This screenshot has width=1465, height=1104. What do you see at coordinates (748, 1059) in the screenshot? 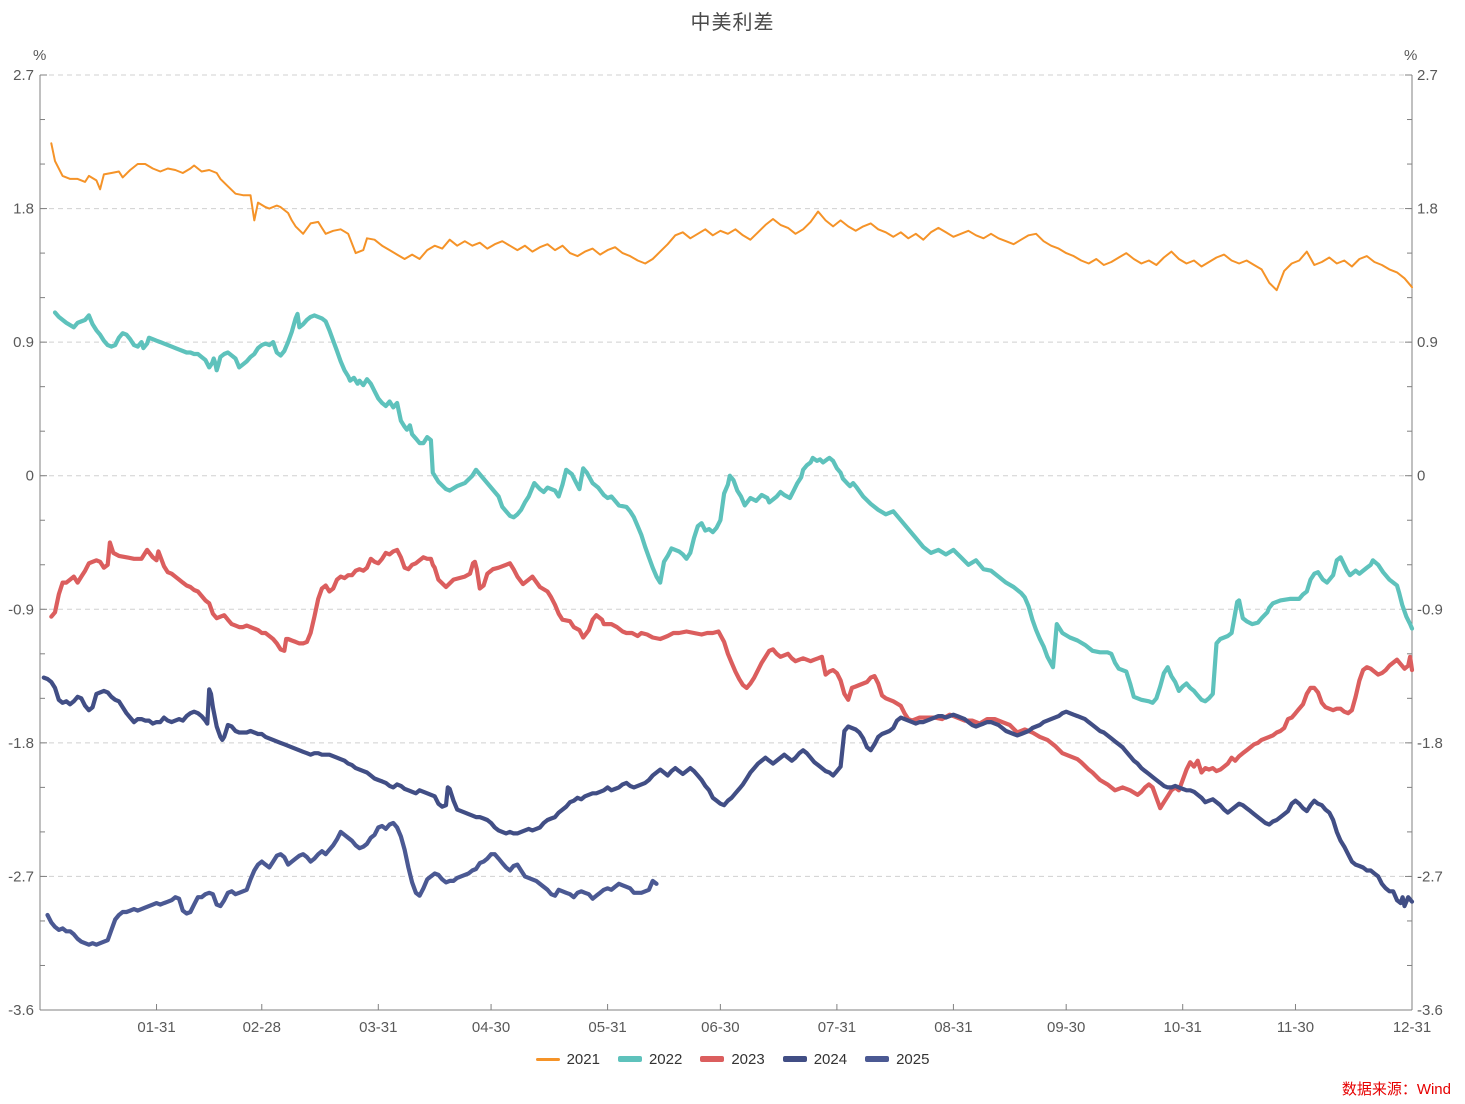
I see `legend-label: 2023` at bounding box center [748, 1059].